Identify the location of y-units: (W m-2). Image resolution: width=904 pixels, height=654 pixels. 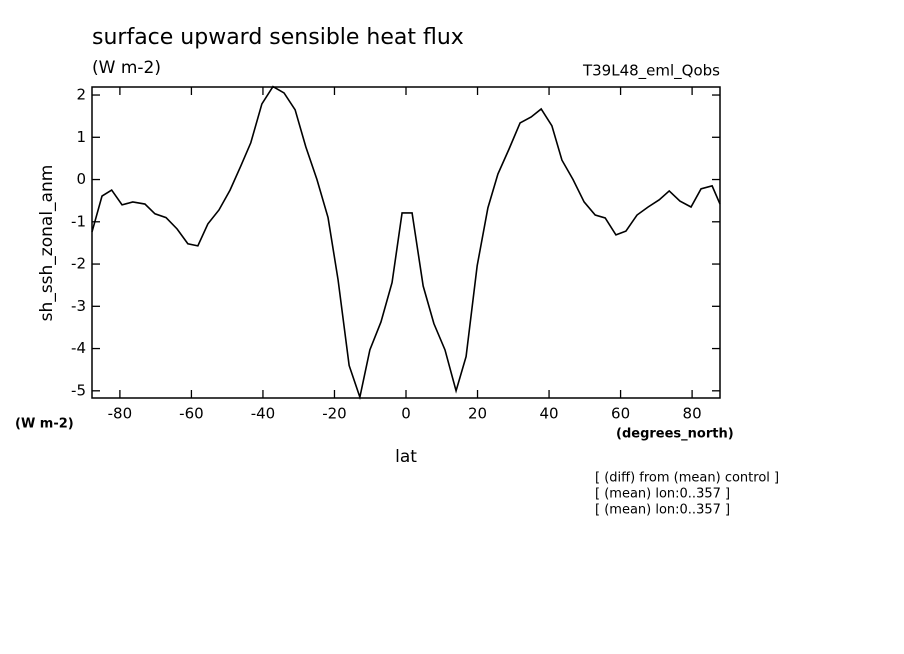
(44, 424).